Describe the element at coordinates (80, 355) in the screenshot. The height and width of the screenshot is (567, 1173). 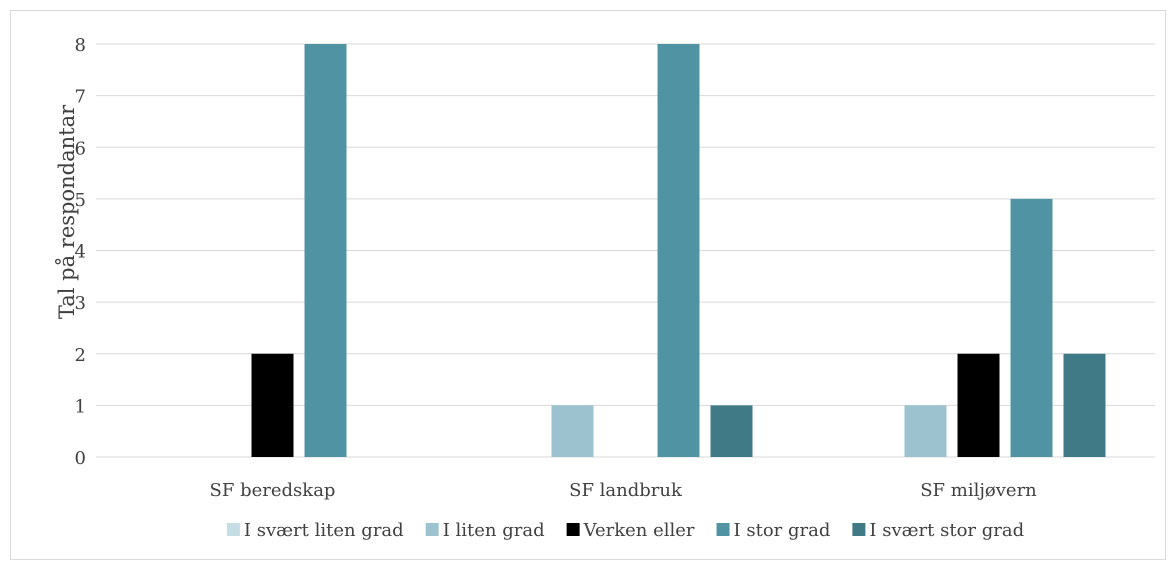
I see `y-tick-label: 2` at that location.